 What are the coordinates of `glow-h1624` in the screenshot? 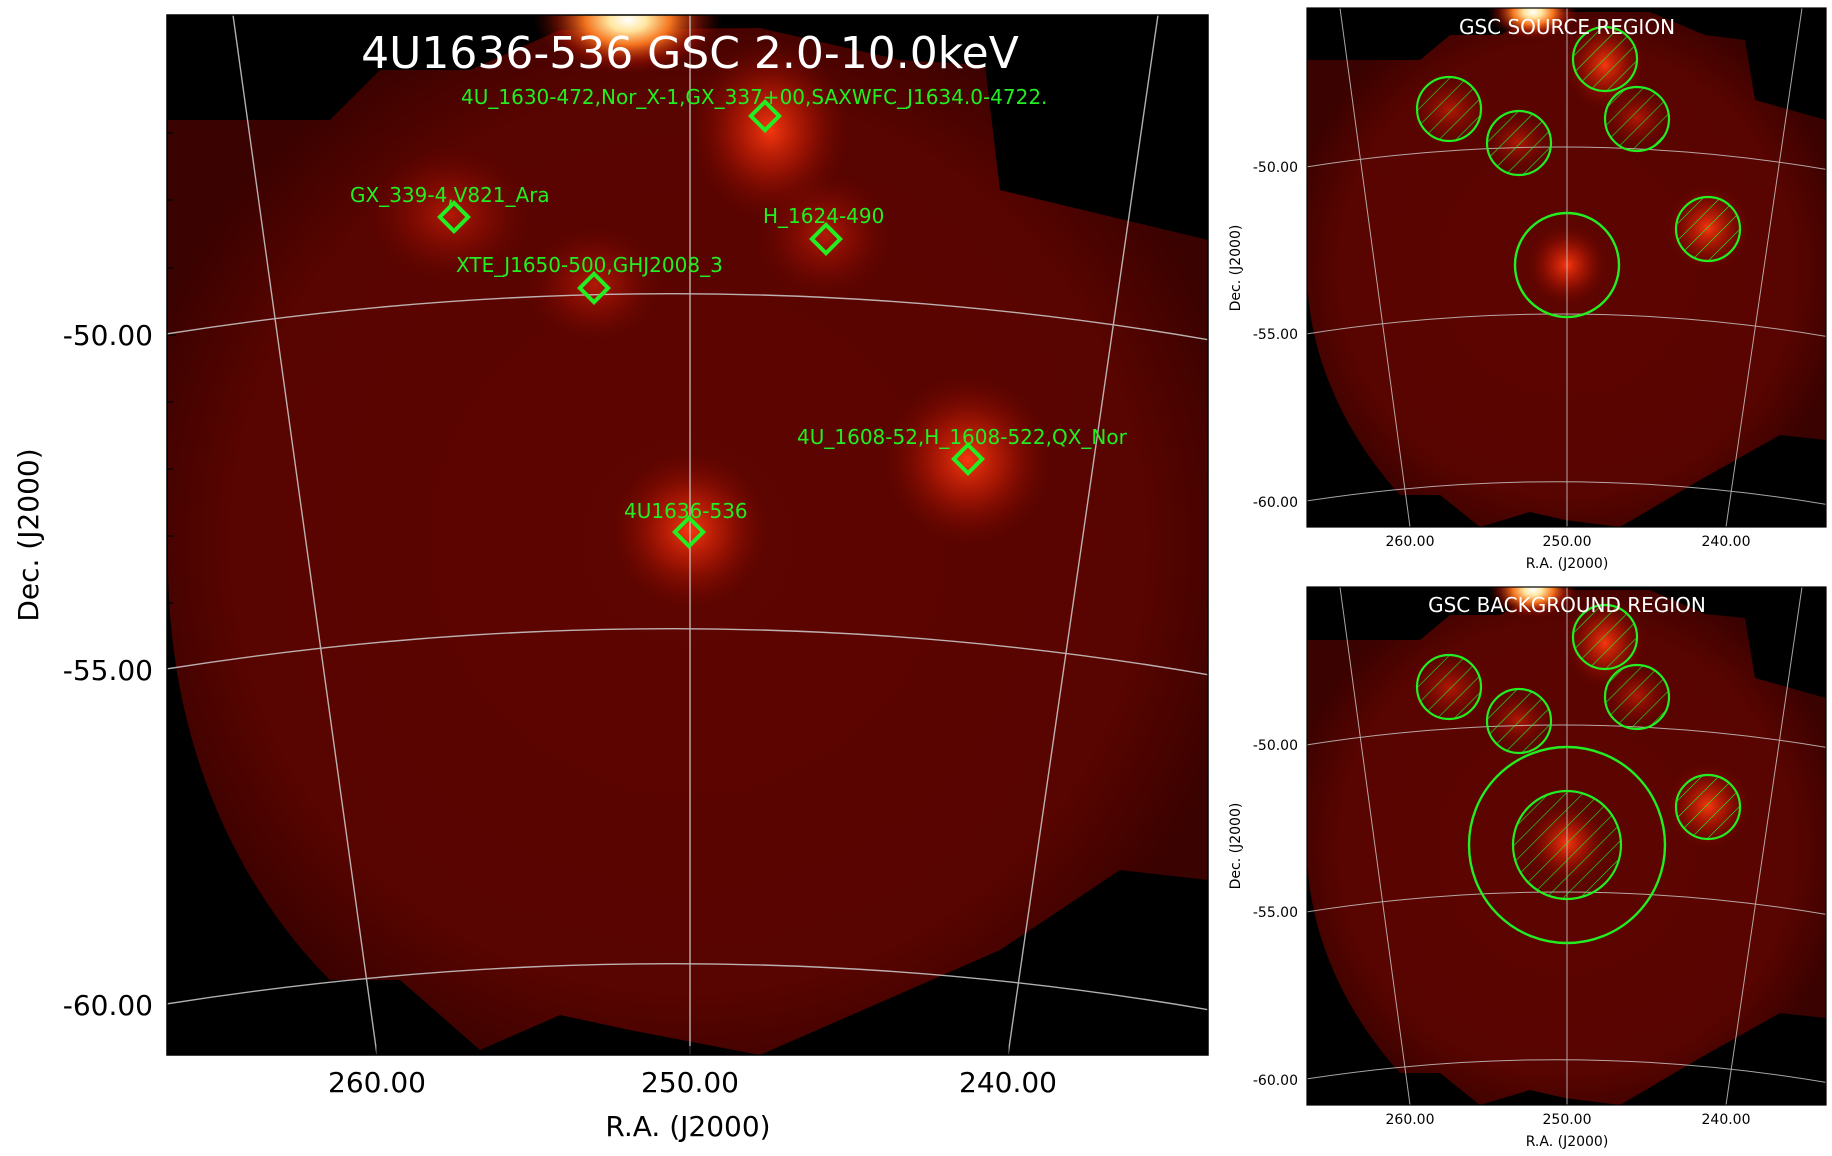 It's located at (825, 235).